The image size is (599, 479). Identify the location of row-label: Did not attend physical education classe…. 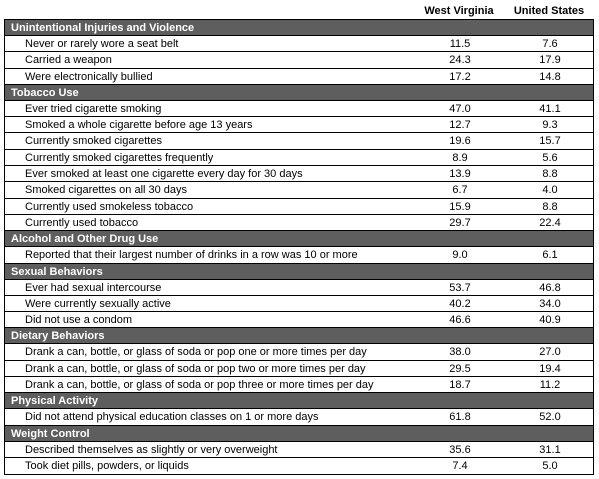
(172, 417).